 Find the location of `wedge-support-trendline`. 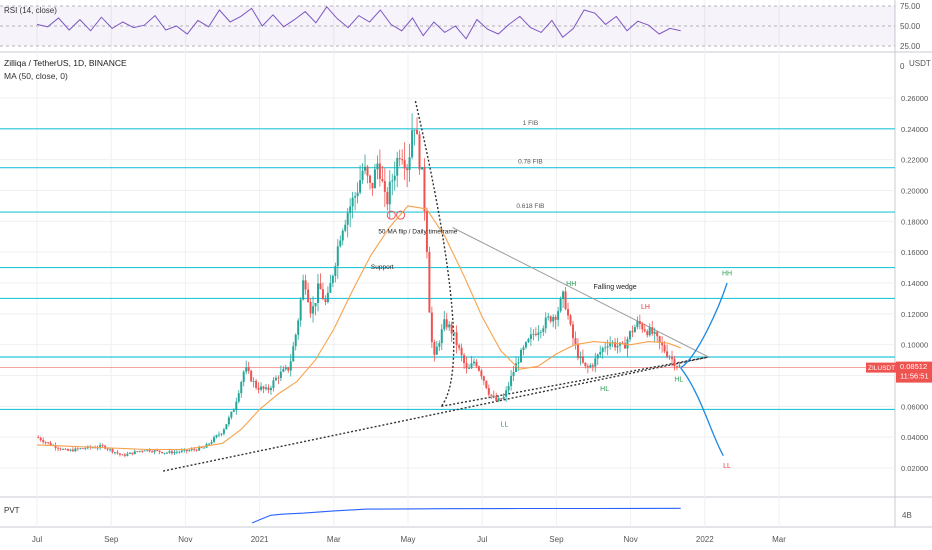

wedge-support-trendline is located at coordinates (575, 382).